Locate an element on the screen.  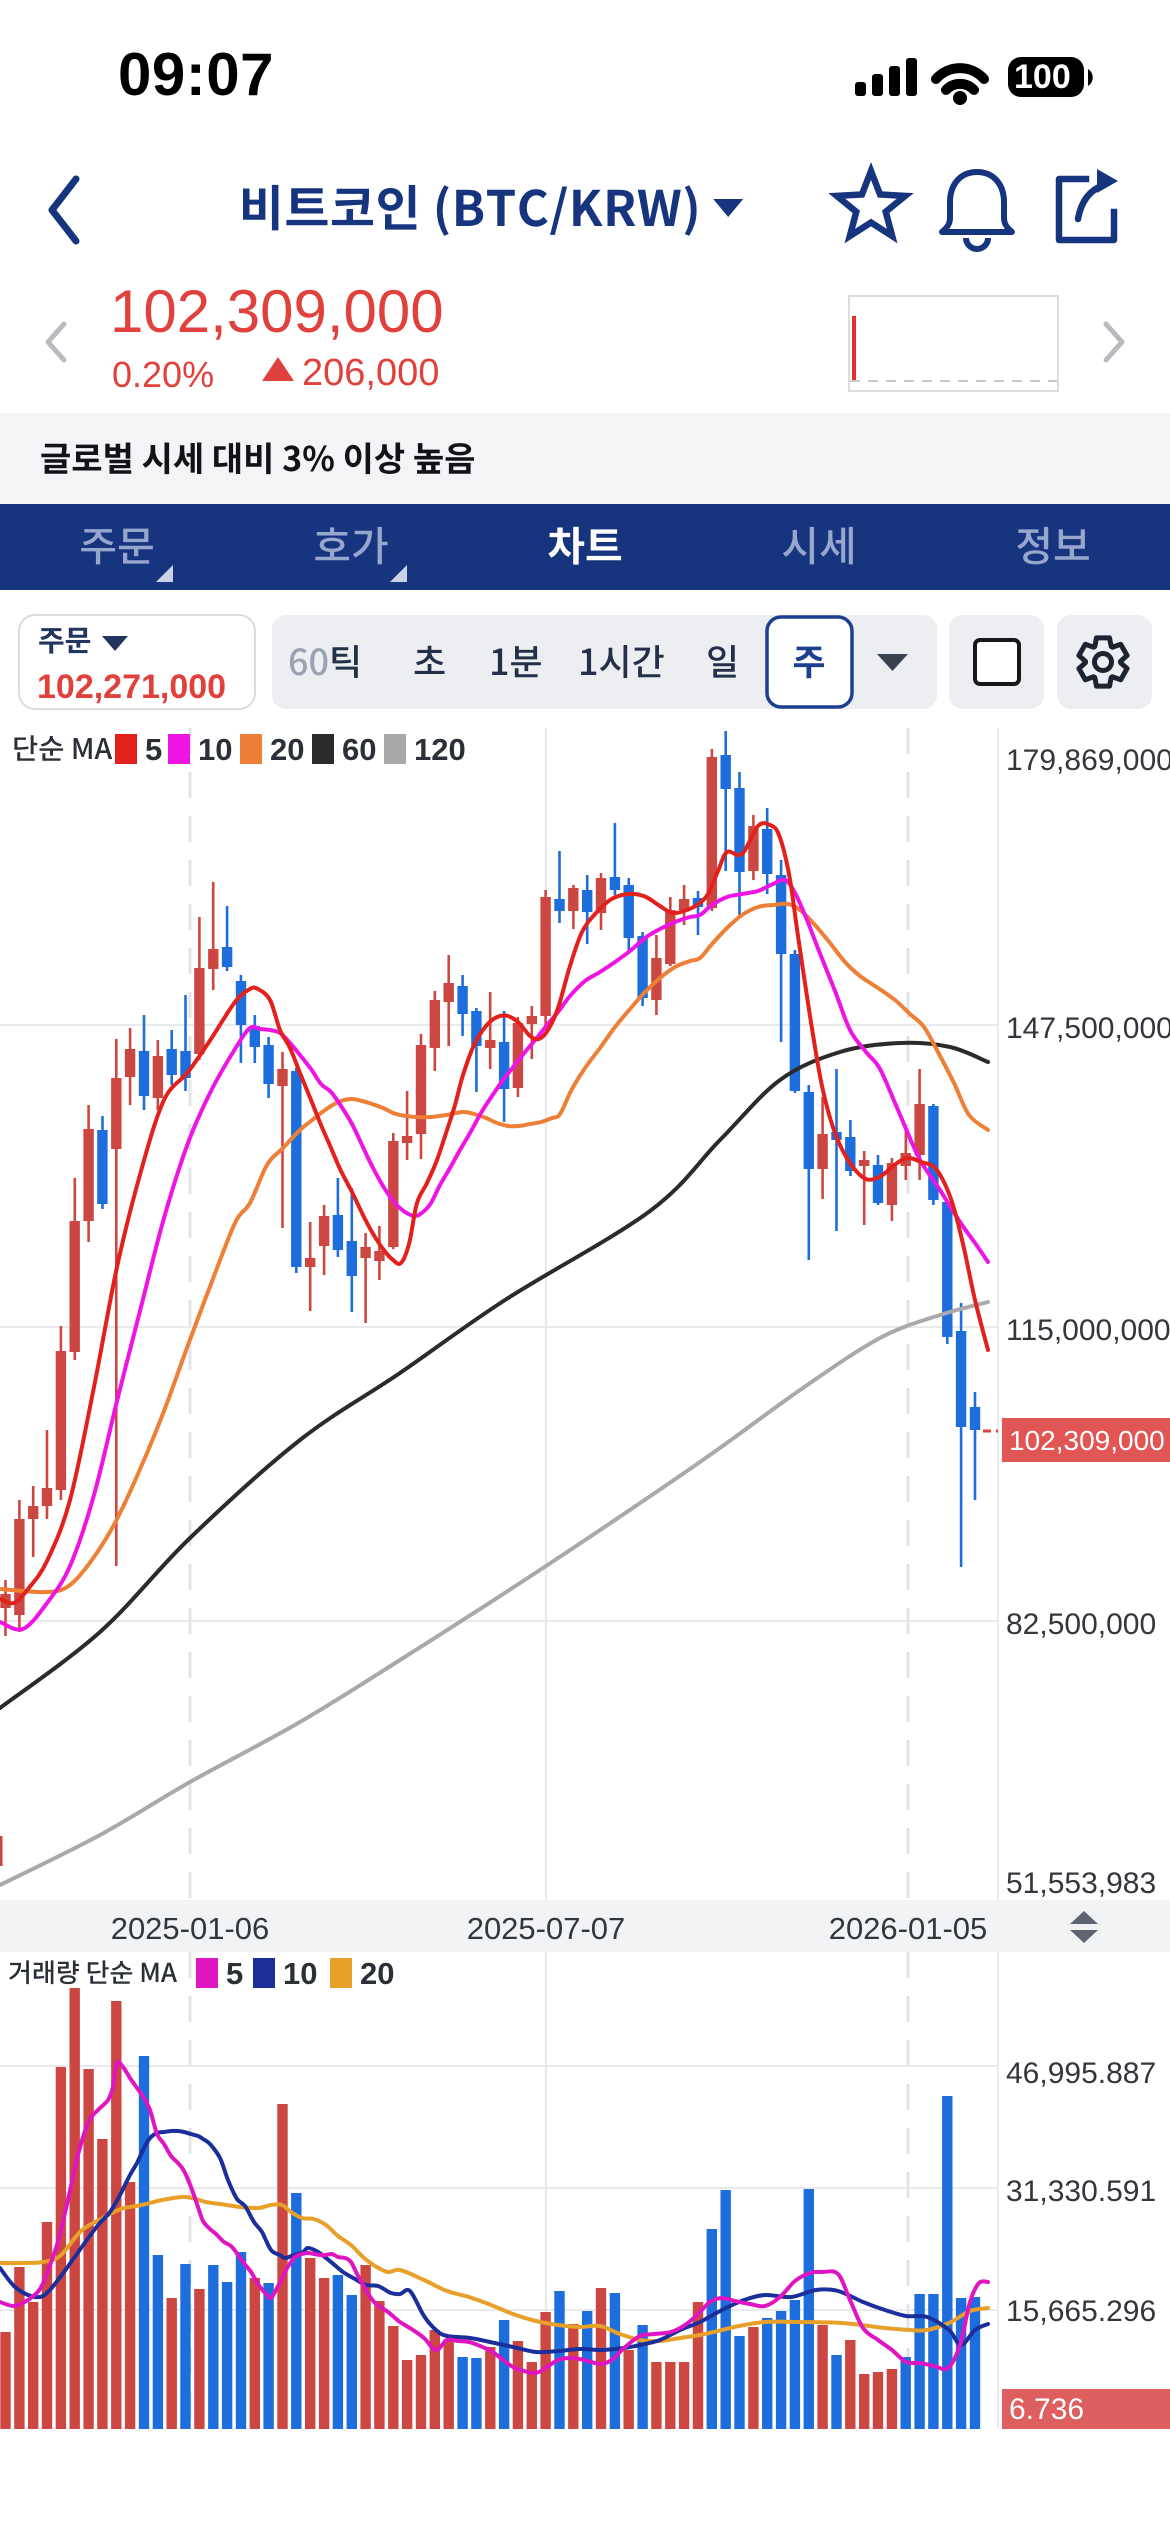
svg-text: 179,869,000 is located at coordinates (1088, 760).